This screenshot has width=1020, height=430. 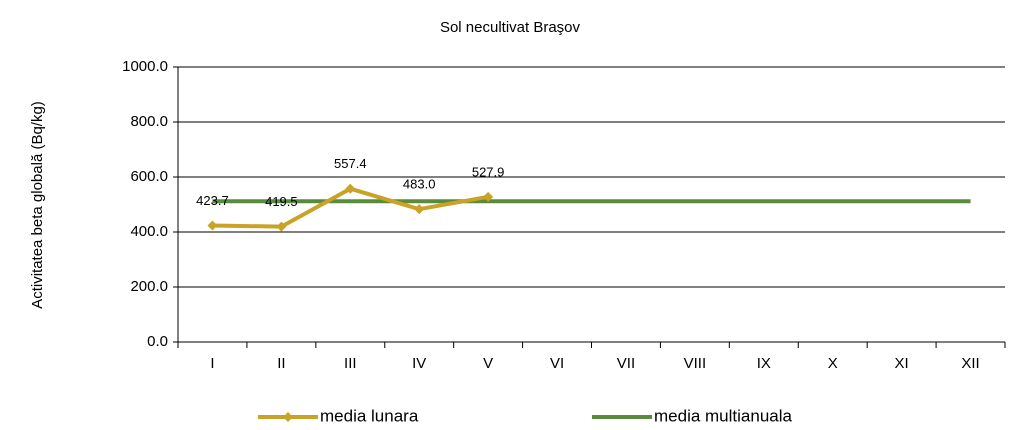 I want to click on x-tick-label: IV, so click(x=419, y=363).